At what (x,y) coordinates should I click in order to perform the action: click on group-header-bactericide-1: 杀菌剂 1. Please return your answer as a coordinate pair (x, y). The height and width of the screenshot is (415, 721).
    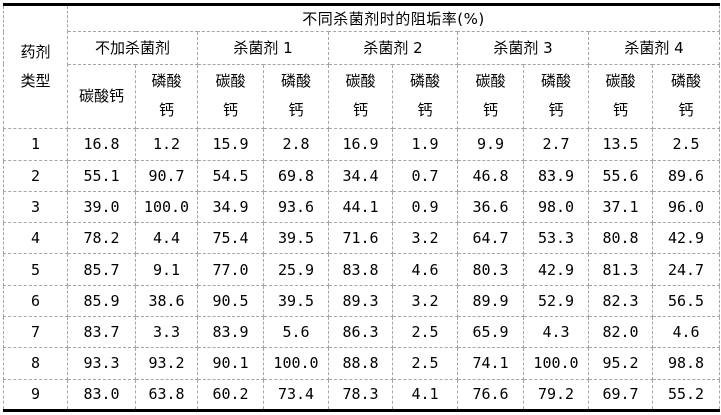
    Looking at the image, I should click on (263, 48).